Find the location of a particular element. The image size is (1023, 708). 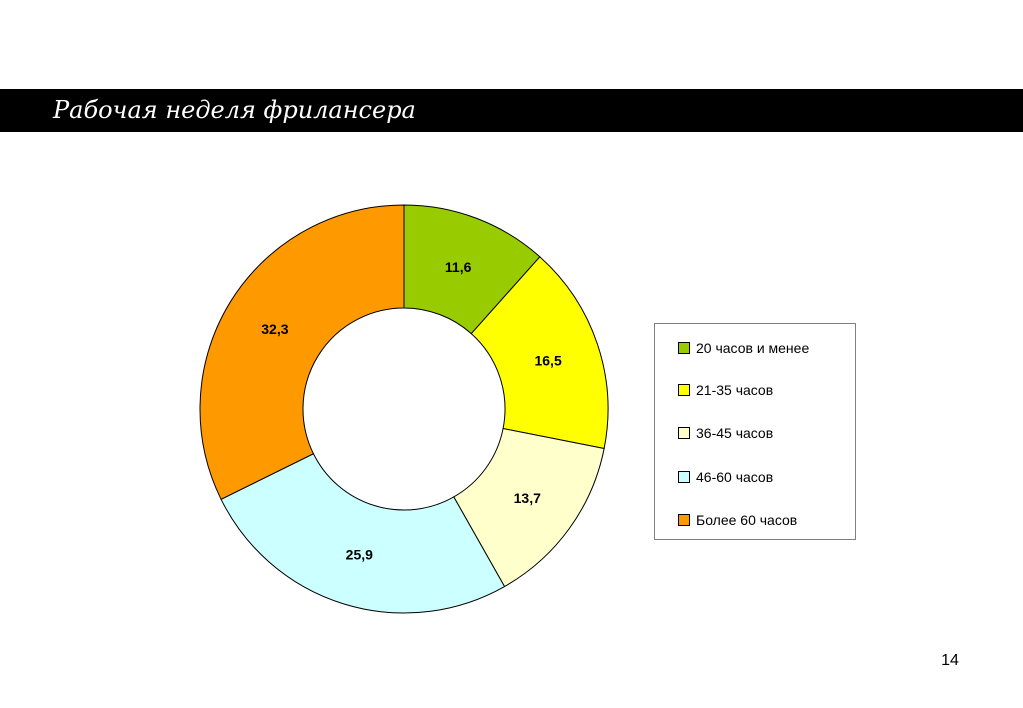

legend-label: 21-35 часов is located at coordinates (735, 390).